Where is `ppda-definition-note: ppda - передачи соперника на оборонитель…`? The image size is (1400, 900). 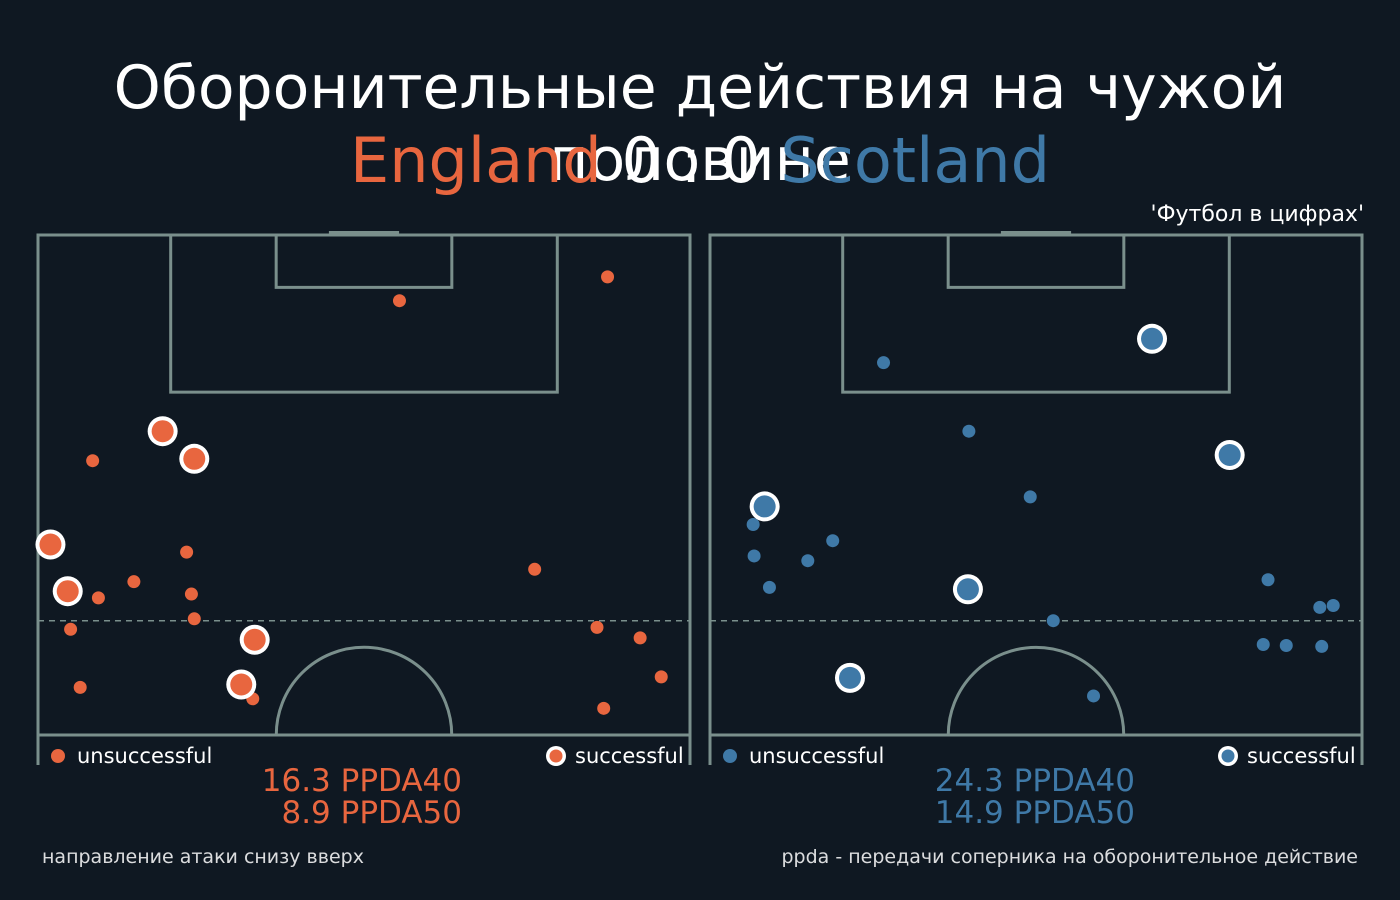 ppda-definition-note: ppda - передачи соперника на оборонитель… is located at coordinates (1069, 857).